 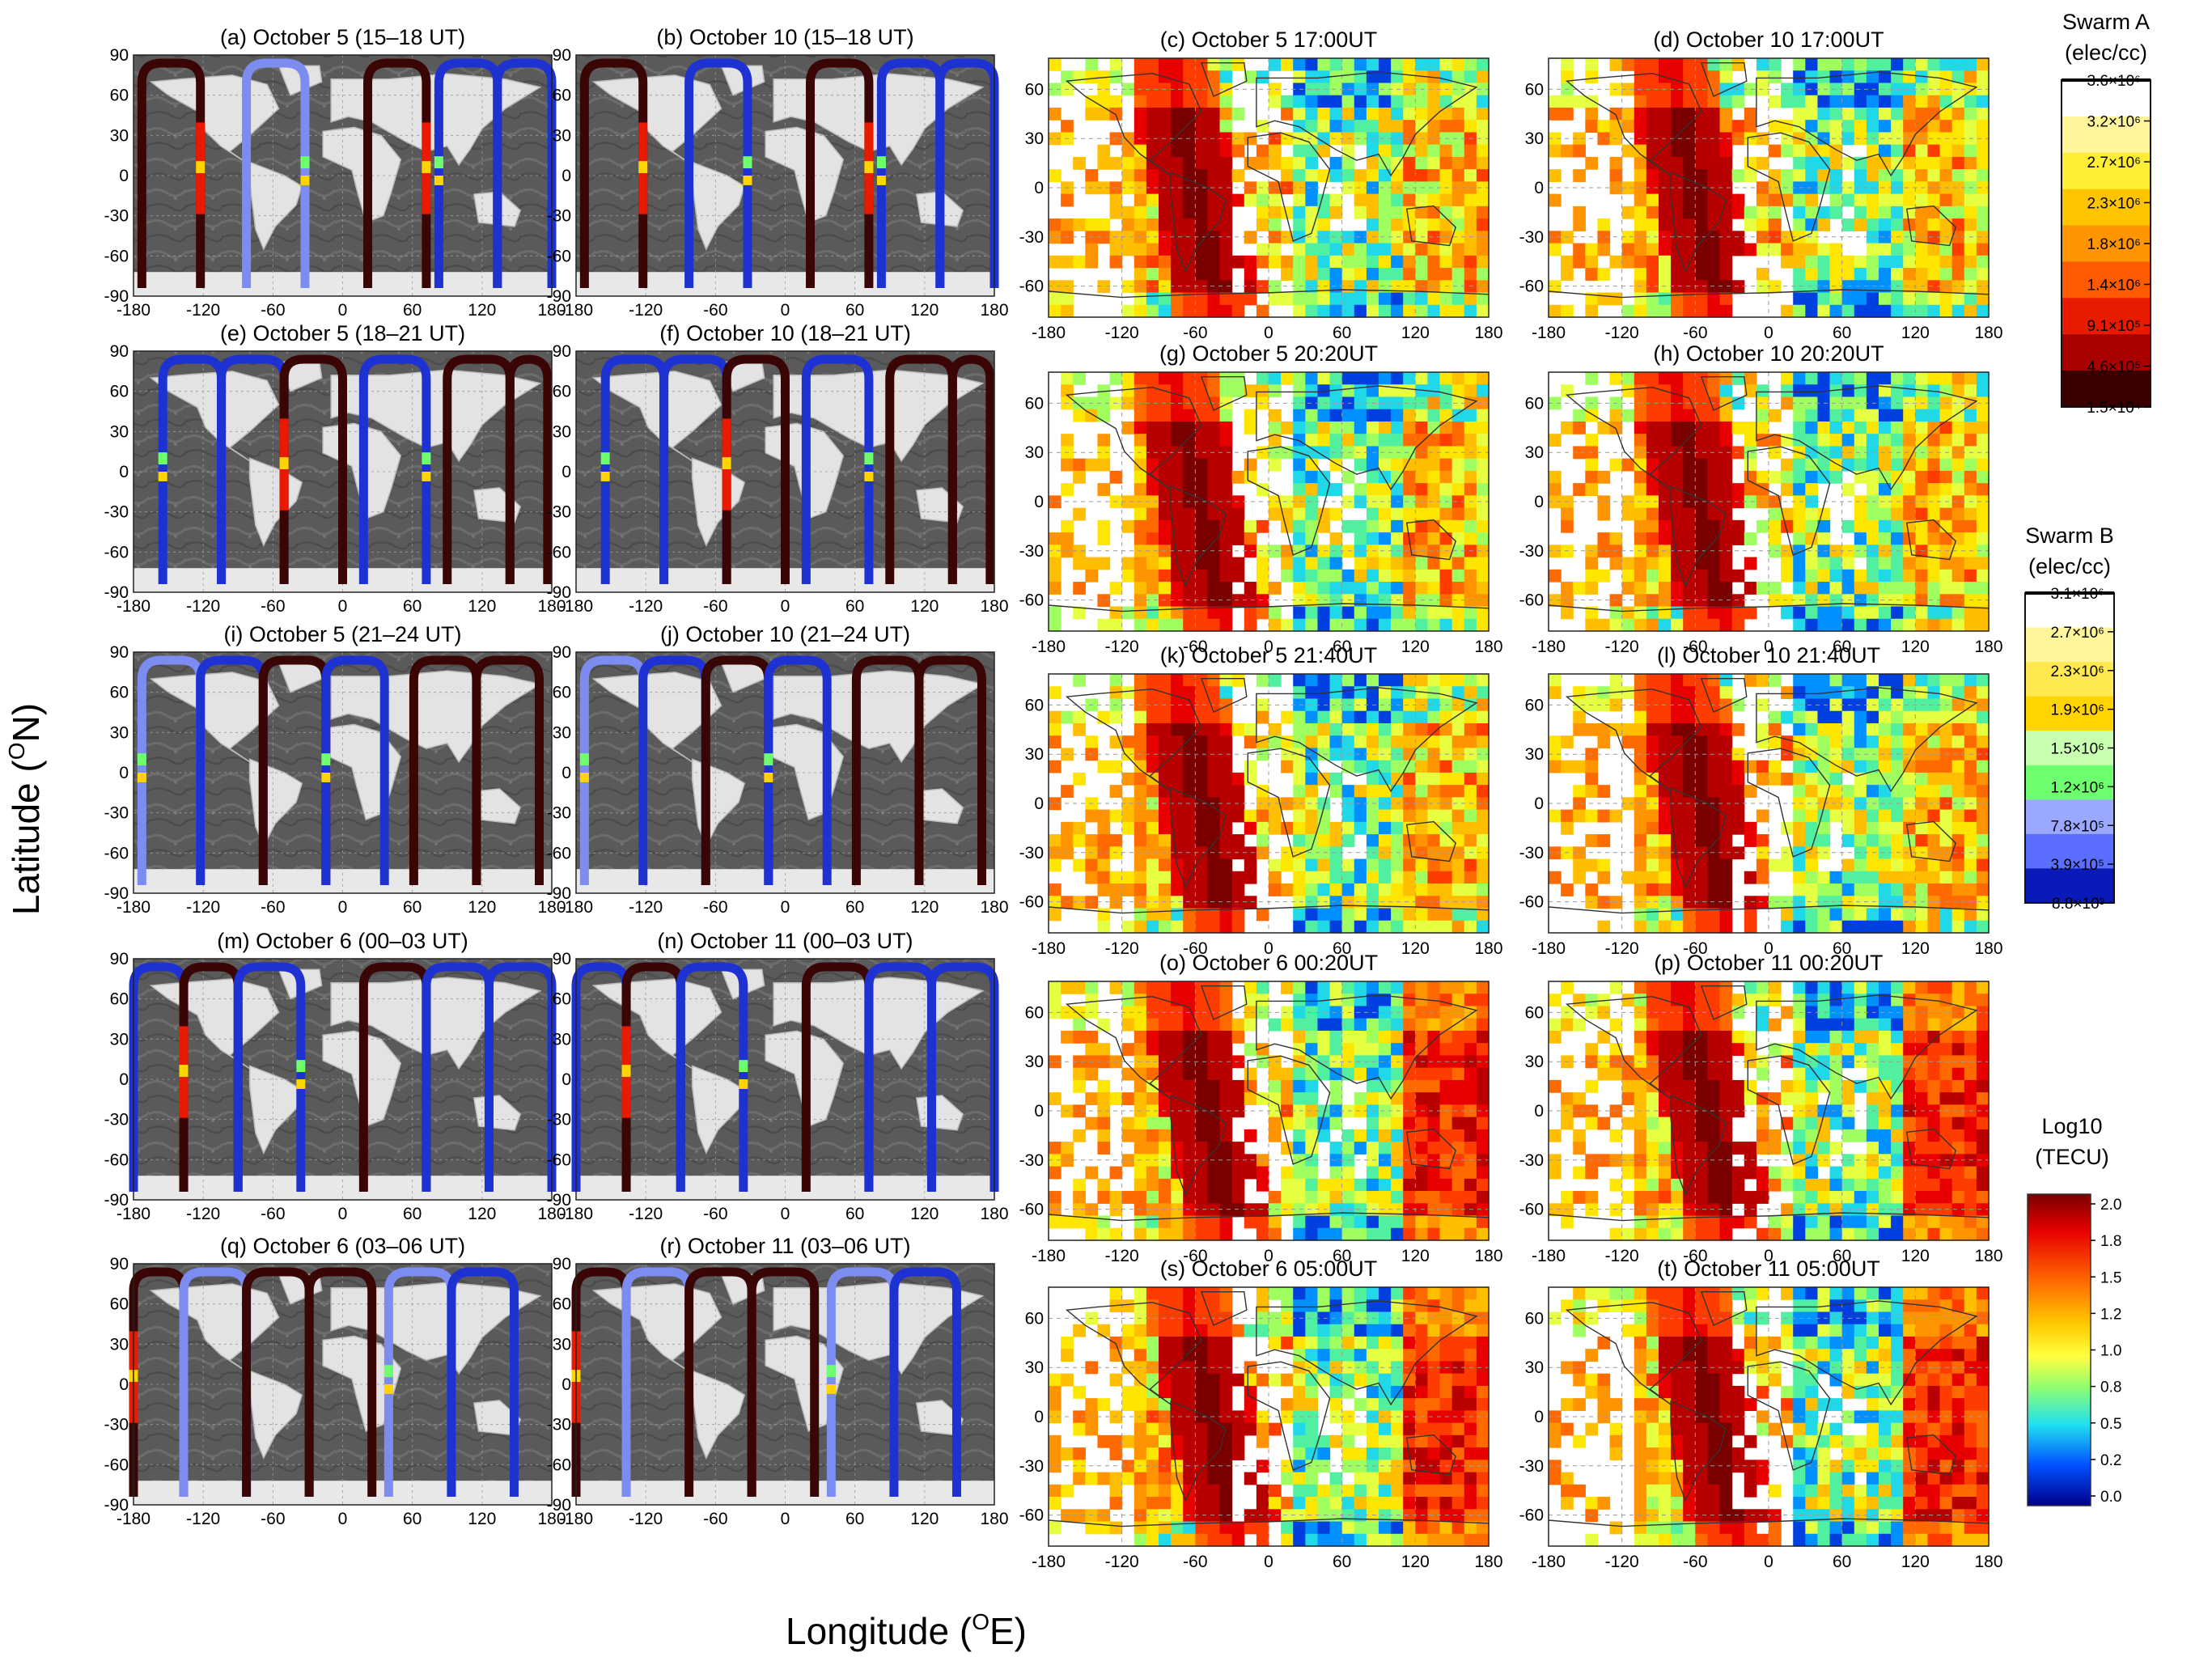 What do you see at coordinates (2077, 749) in the screenshot?
I see `colorbar-label: 1.5×10⁶` at bounding box center [2077, 749].